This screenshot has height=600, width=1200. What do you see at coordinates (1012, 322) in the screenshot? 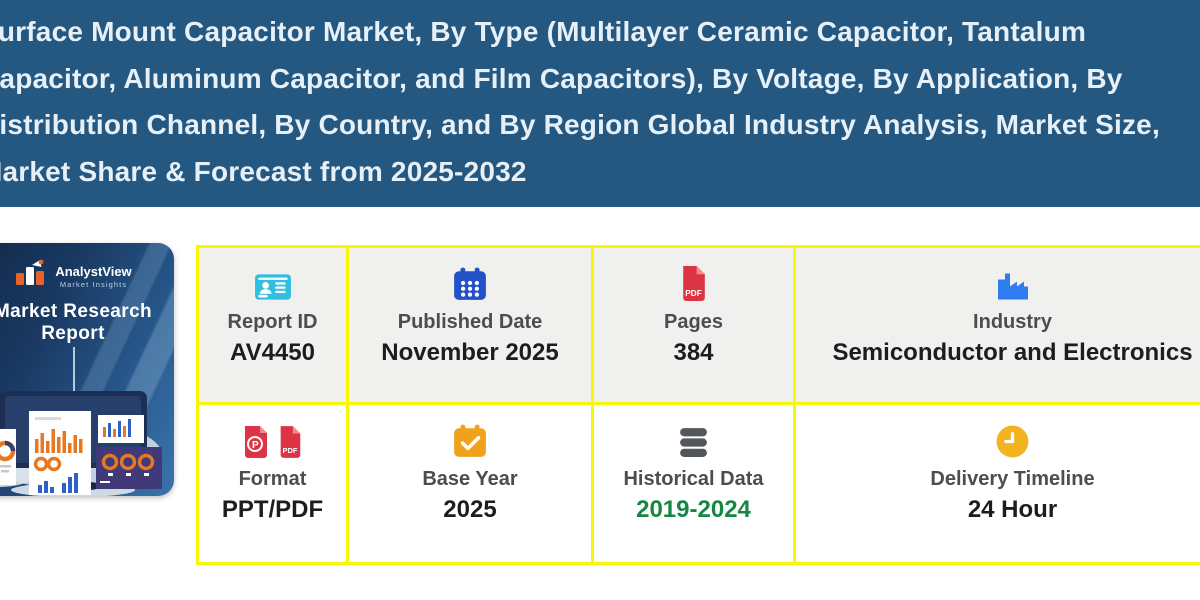
I see `industry-label: Industry` at bounding box center [1012, 322].